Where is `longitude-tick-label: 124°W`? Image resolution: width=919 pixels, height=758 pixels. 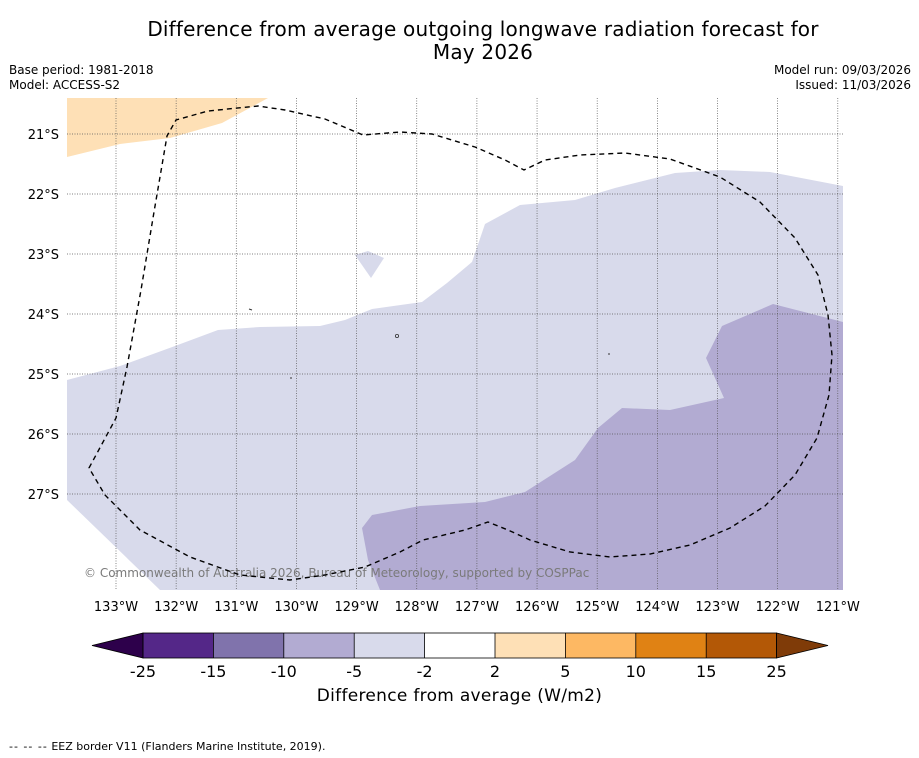 longitude-tick-label: 124°W is located at coordinates (657, 607).